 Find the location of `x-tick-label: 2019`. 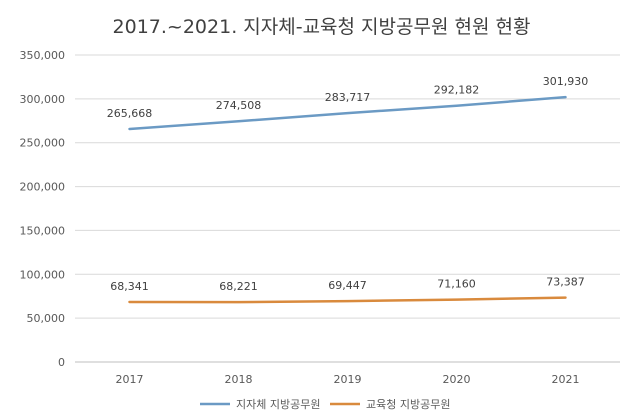

x-tick-label: 2019 is located at coordinates (348, 379).